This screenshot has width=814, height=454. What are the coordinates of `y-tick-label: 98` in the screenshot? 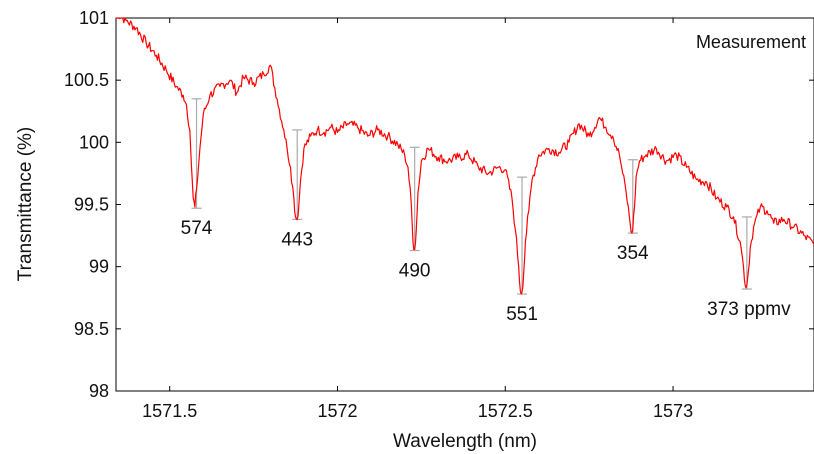 It's located at (99, 391).